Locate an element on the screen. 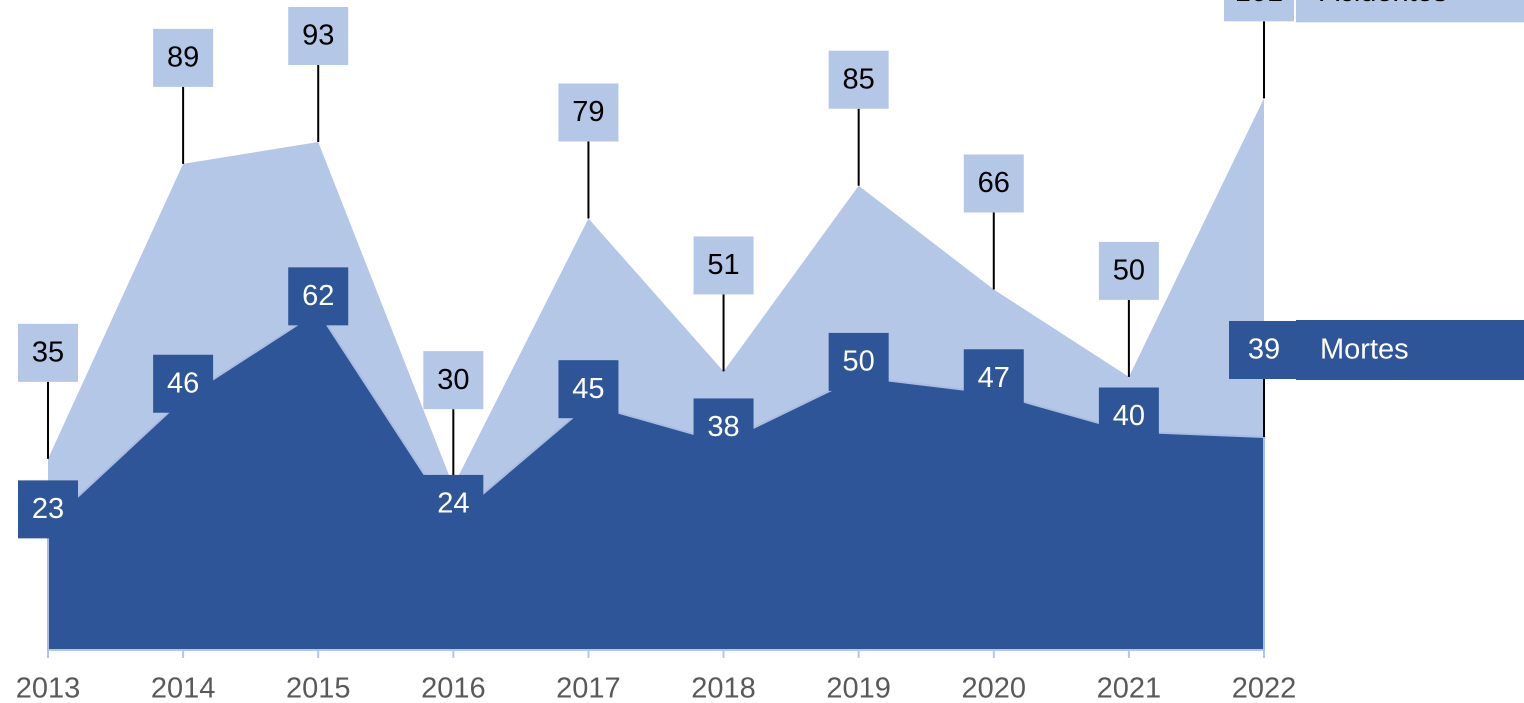 The image size is (1524, 703). value-label: 46 is located at coordinates (183, 383).